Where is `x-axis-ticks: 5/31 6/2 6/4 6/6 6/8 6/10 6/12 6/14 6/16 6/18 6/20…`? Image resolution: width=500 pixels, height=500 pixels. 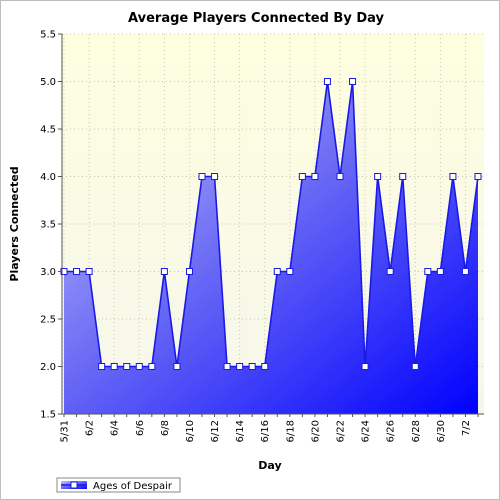 x-axis-ticks: 5/31 6/2 6/4 6/6 6/8 6/10 6/12 6/14 6/16 6/18 6/20… is located at coordinates (269, 428).